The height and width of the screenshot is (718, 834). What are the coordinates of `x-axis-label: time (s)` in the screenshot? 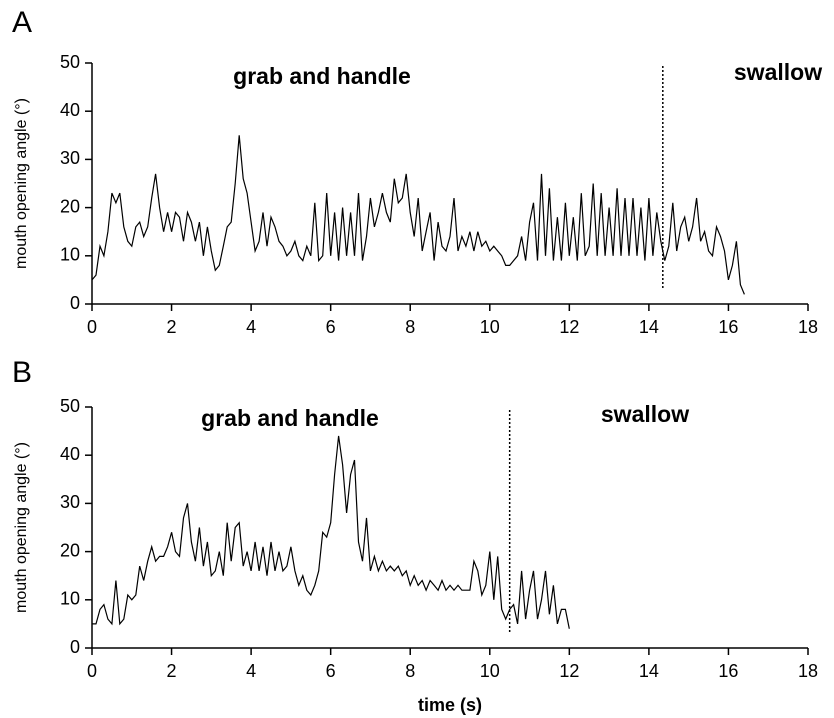 It's located at (450, 705).